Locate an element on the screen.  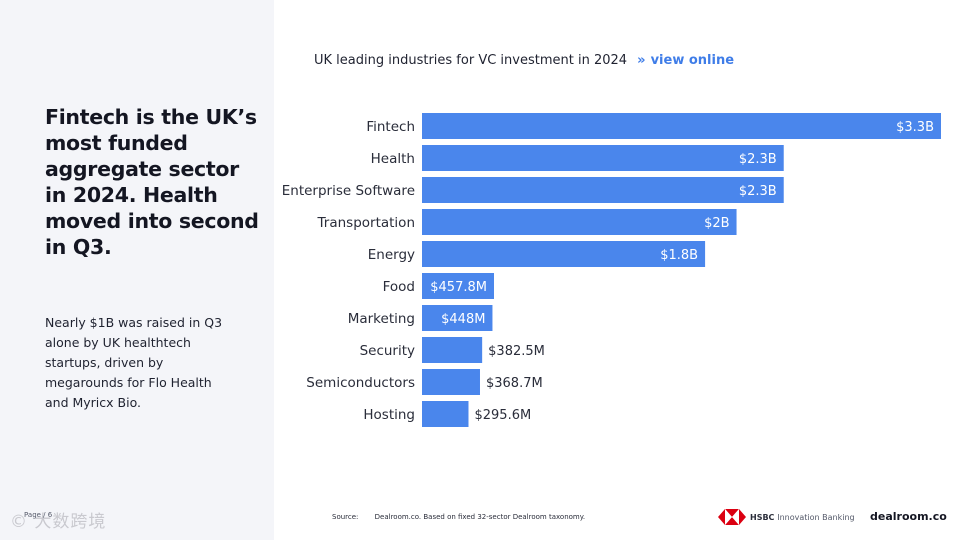
value-label: $457.8M is located at coordinates (458, 287).